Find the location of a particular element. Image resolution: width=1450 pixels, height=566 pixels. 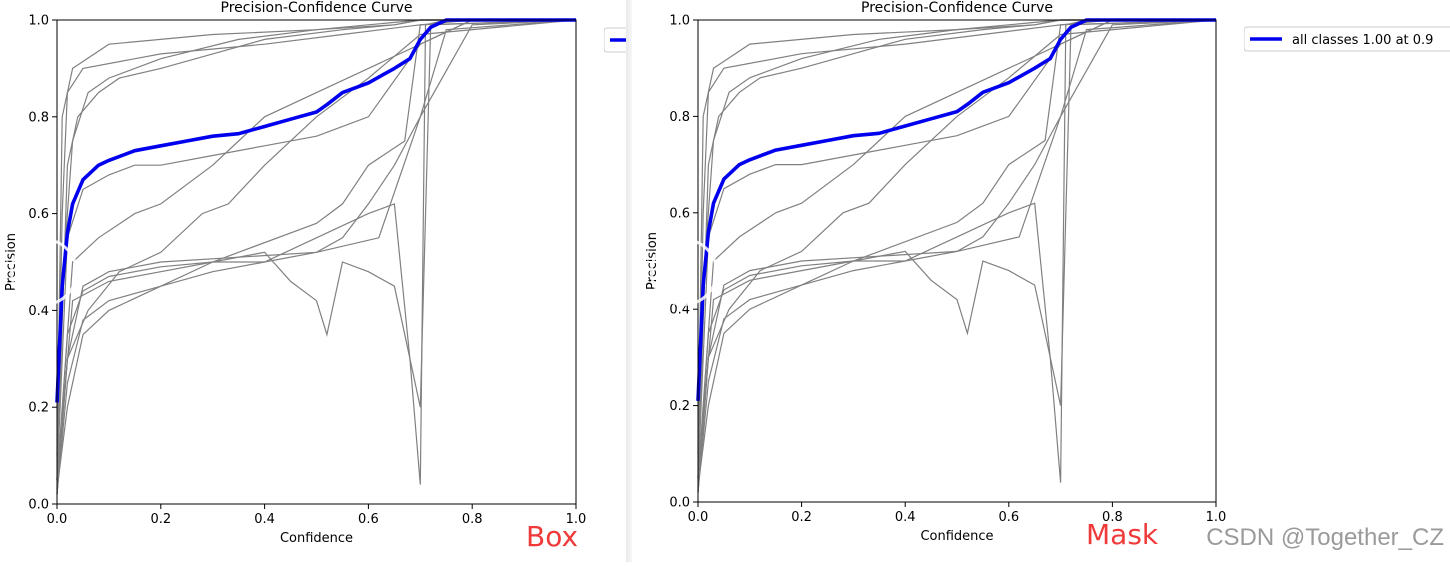

box-ytick-label-4: 0.8 is located at coordinates (38, 117).